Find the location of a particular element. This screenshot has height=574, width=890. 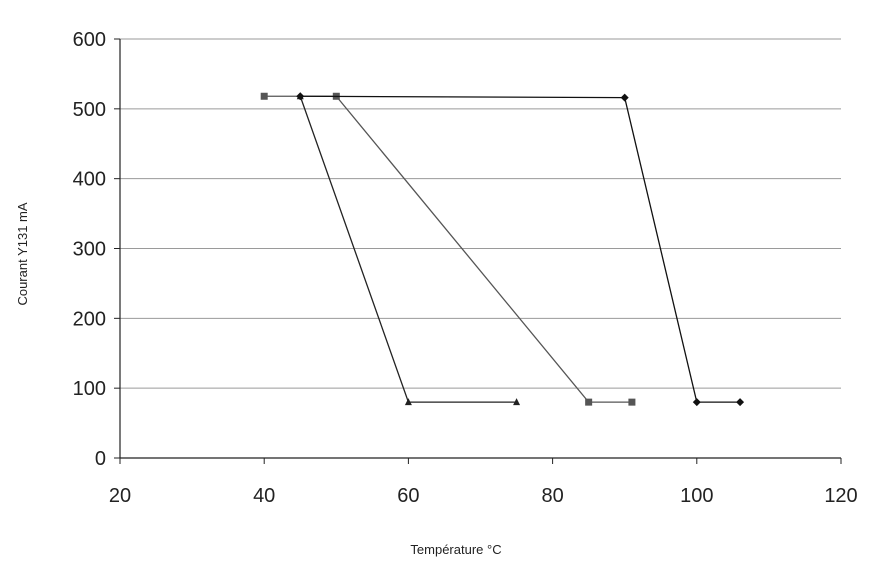

x-axis-label: Température °C is located at coordinates (455, 549).